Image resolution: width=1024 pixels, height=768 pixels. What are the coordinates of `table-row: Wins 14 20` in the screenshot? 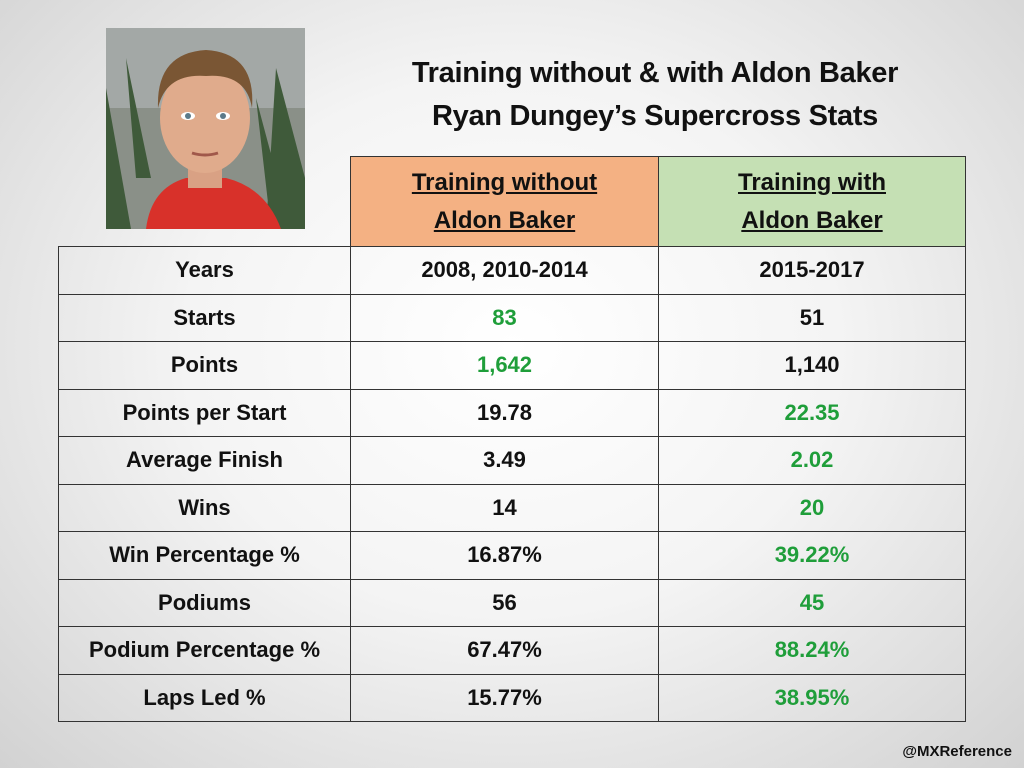 It's located at (512, 507).